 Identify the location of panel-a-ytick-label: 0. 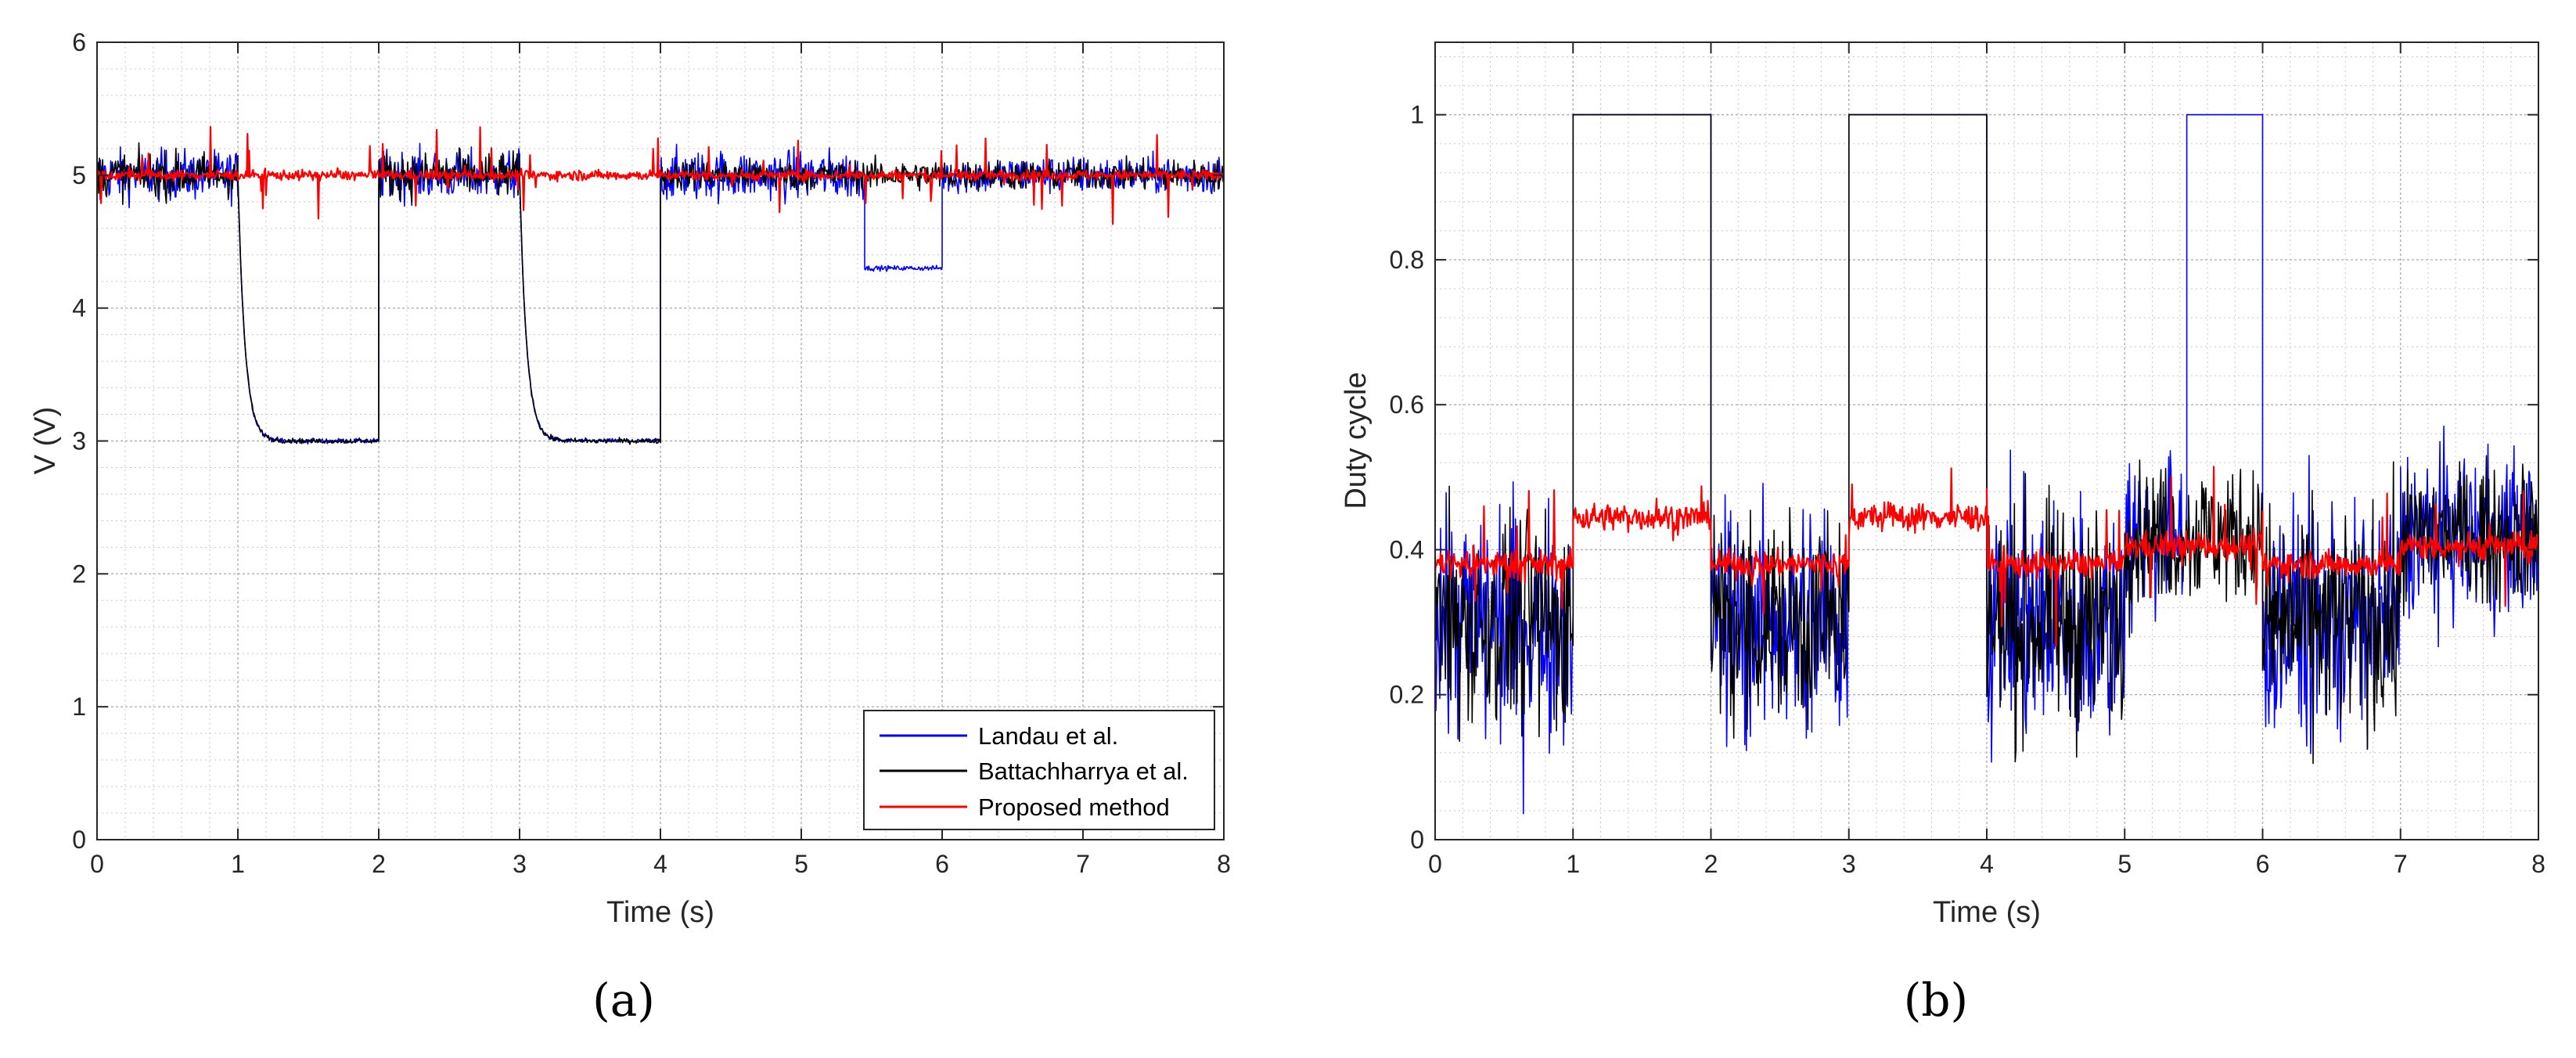
(79, 840).